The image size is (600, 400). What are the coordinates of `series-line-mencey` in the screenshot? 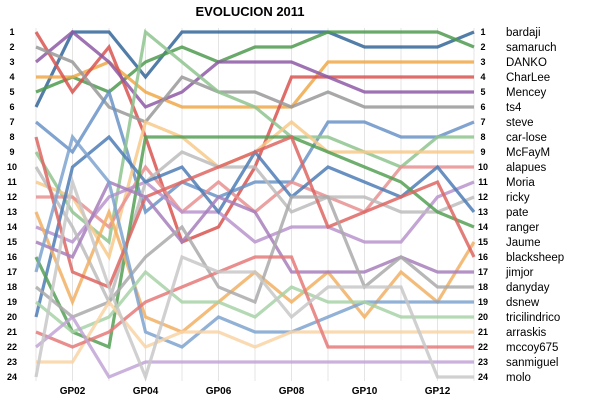 It's located at (254, 69).